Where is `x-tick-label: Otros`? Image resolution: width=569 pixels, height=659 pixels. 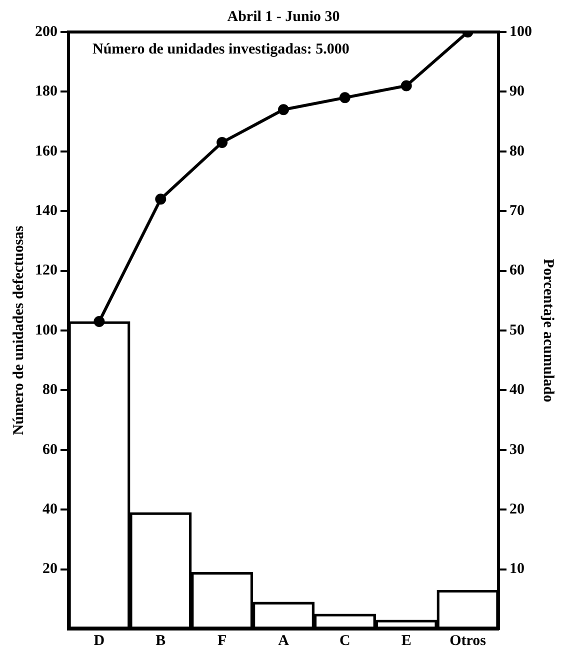
x-tick-label: Otros is located at coordinates (468, 640).